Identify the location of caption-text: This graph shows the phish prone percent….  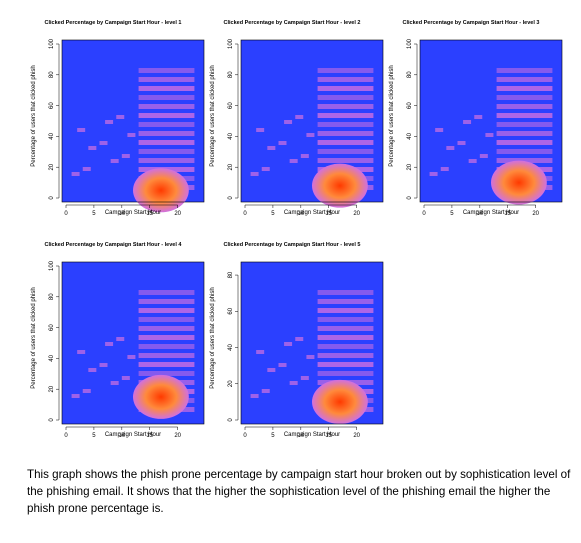
(299, 491).